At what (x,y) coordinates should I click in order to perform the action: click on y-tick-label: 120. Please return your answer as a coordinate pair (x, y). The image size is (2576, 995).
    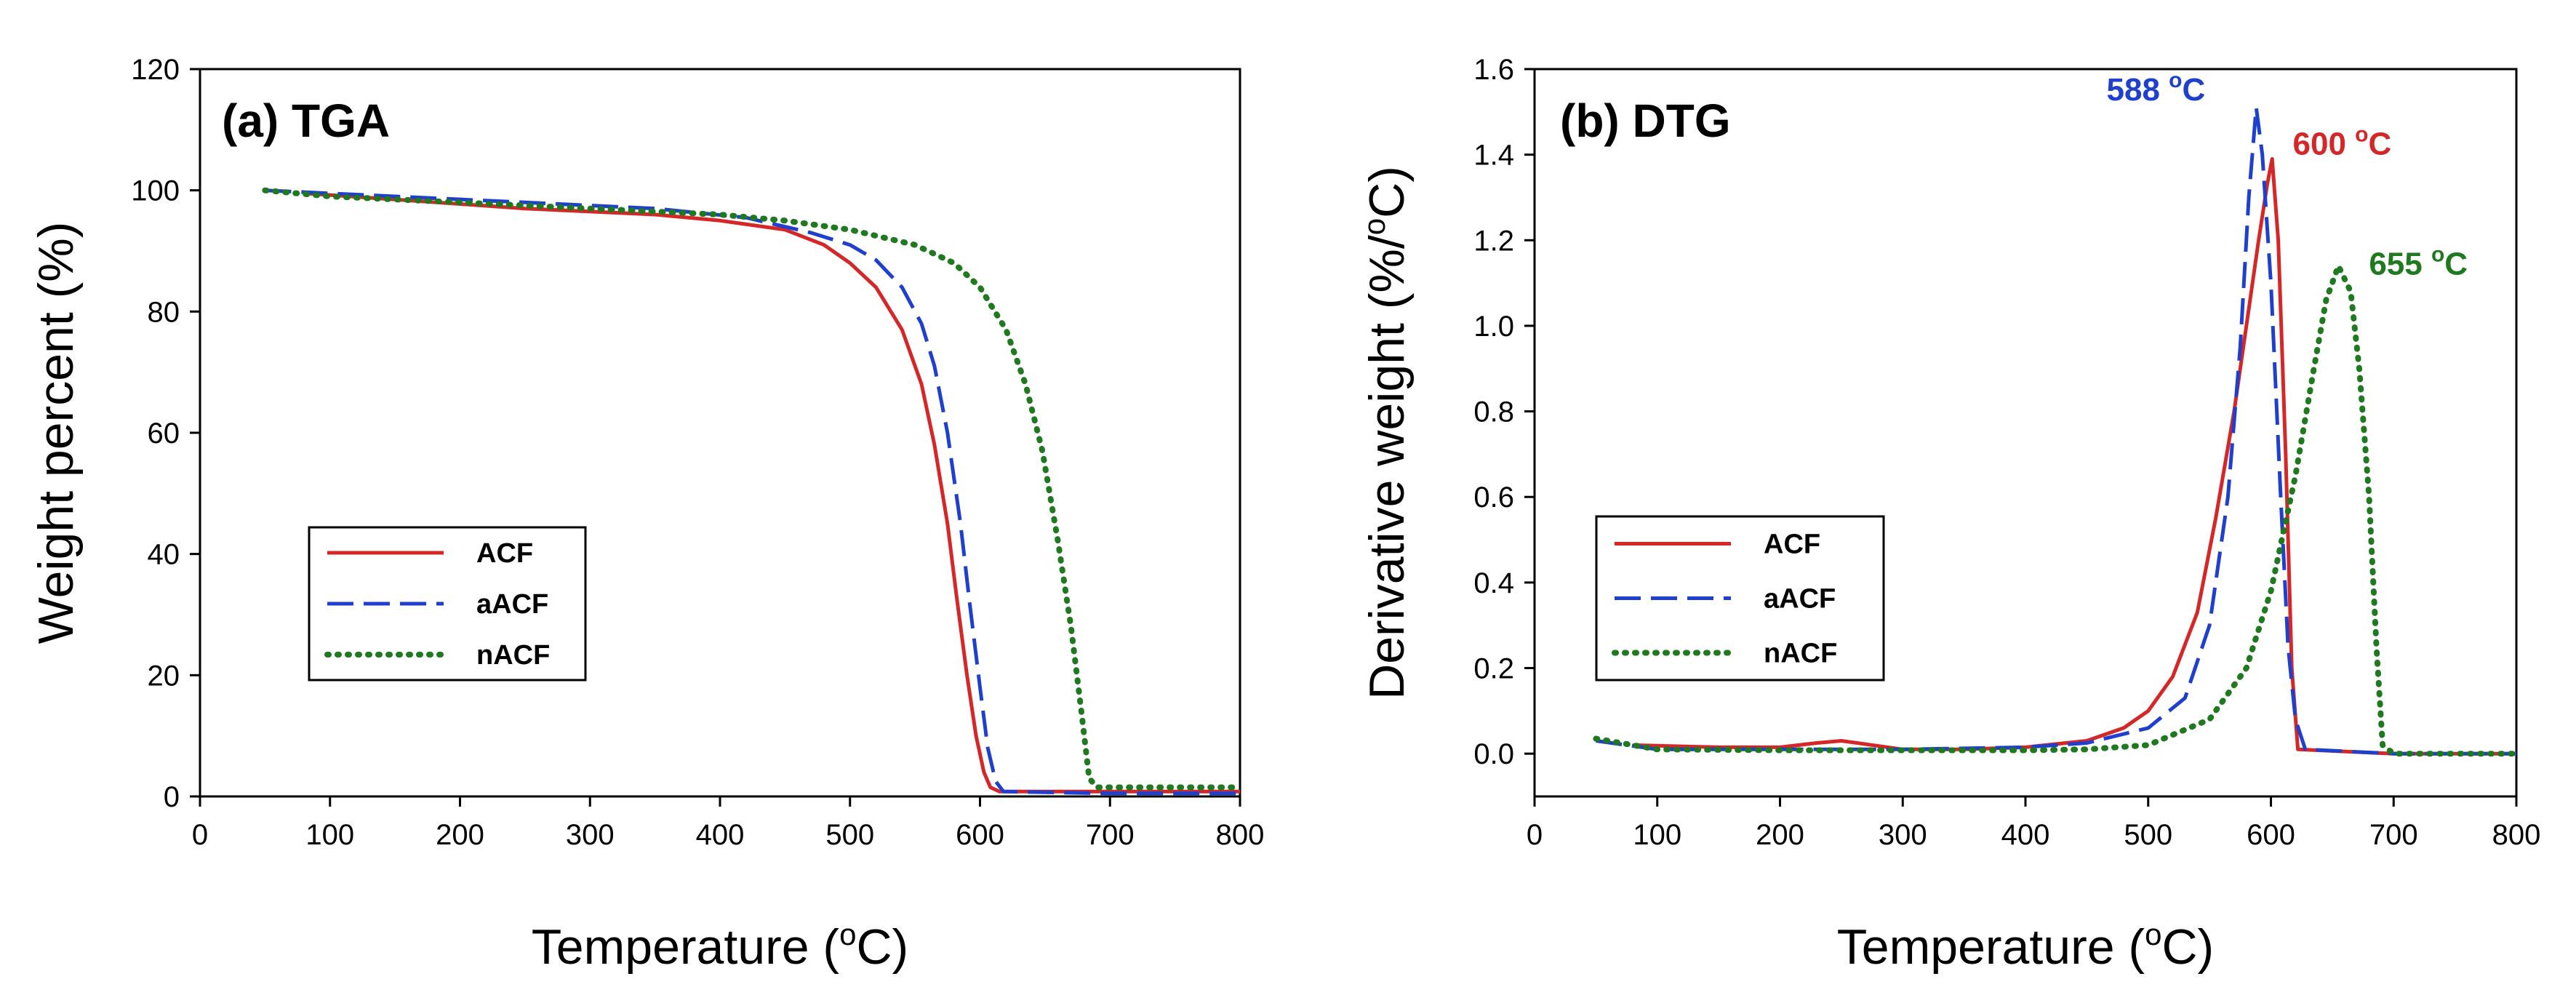
    Looking at the image, I should click on (155, 70).